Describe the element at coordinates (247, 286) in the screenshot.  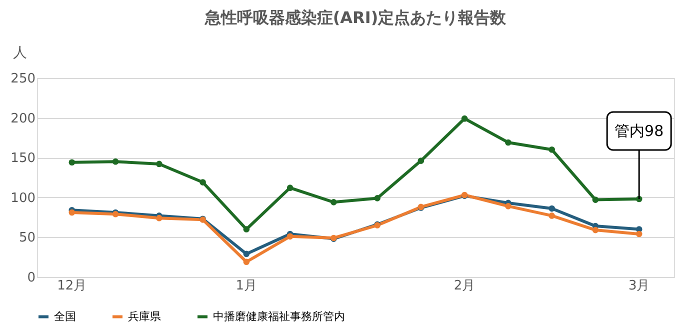
I see `x-tick-label: 1月` at that location.